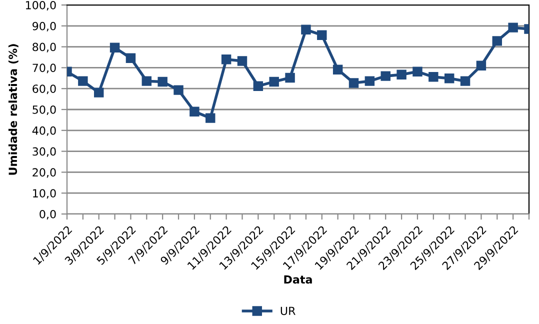 The height and width of the screenshot is (324, 539). I want to click on y-tick-label: 90,0, so click(44, 27).